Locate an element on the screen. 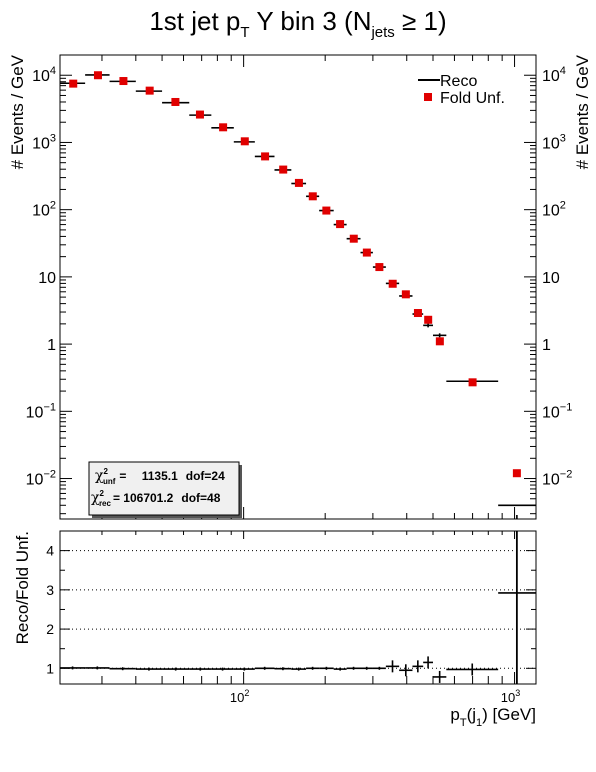 The width and height of the screenshot is (596, 772). chart-title: 1st jet pT Y bin 3 (Njets ≥ 1) is located at coordinates (297, 23).